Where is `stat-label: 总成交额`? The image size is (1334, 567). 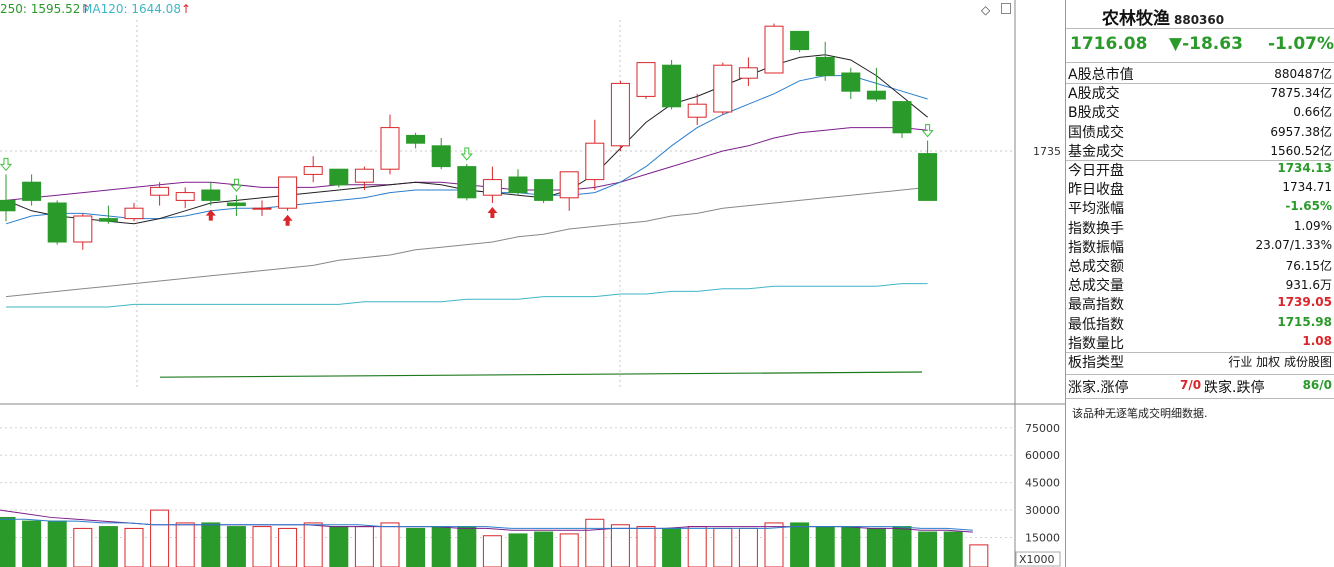
stat-label: 总成交额 is located at coordinates (1096, 267).